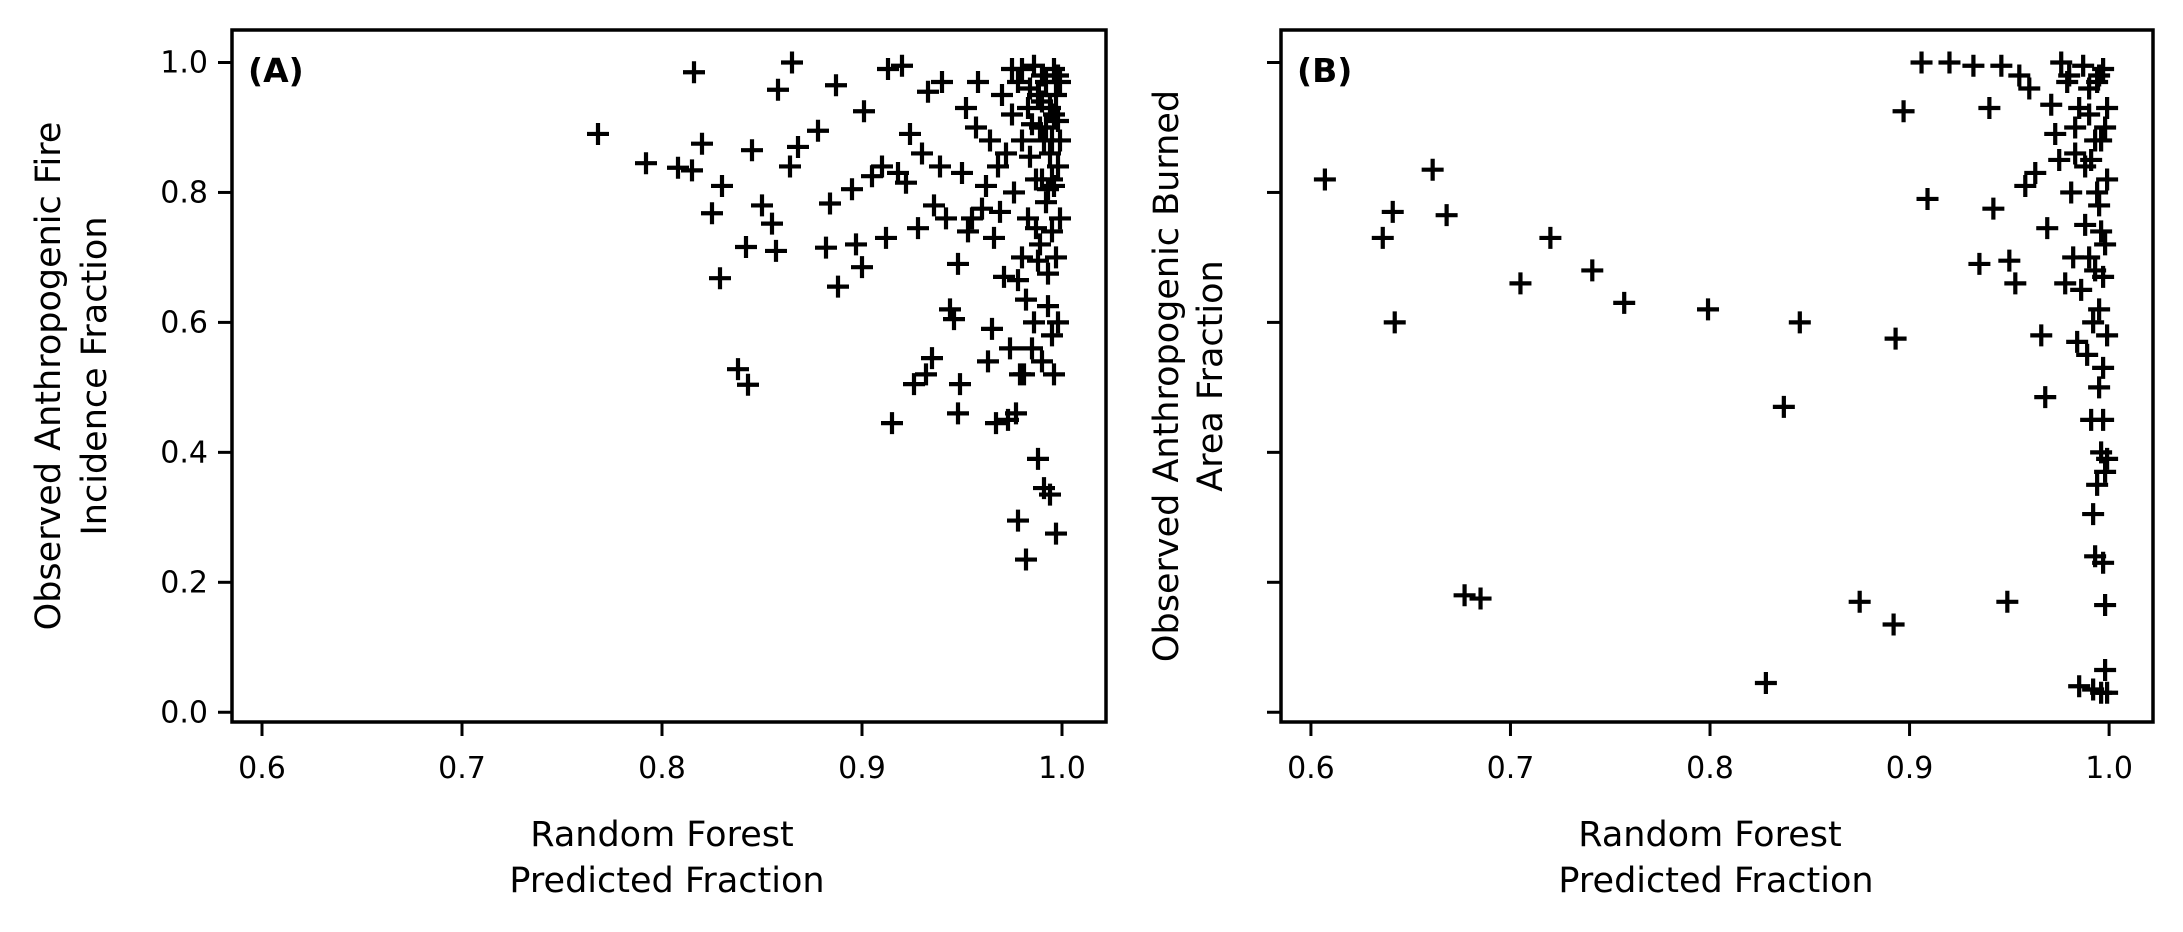 The image size is (2183, 932). What do you see at coordinates (276, 70) in the screenshot?
I see `panel-a-label: (A)` at bounding box center [276, 70].